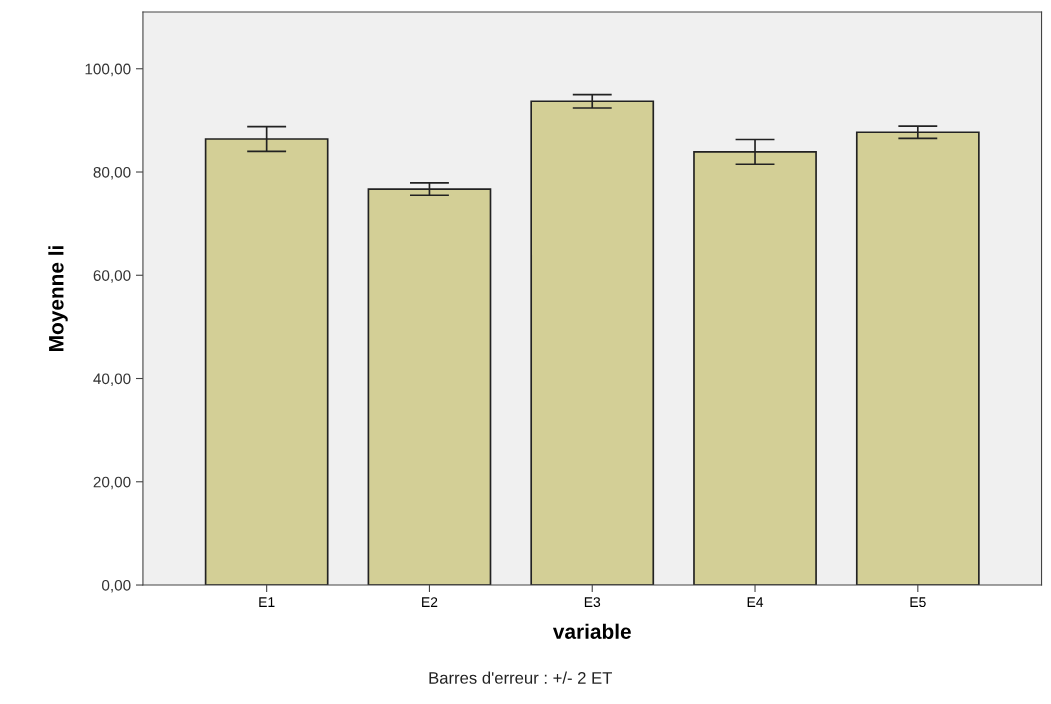 This screenshot has width=1051, height=704. What do you see at coordinates (112, 380) in the screenshot?
I see `y-tick-label: 40,00` at bounding box center [112, 380].